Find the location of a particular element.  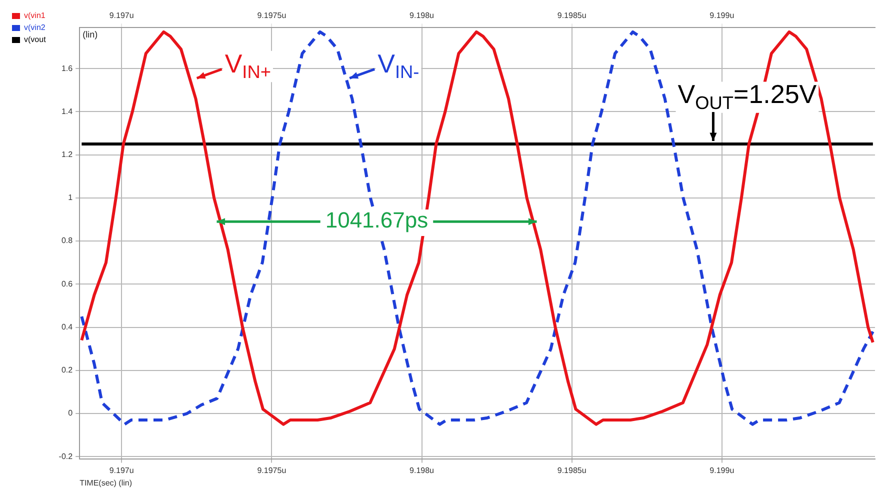

legend-label: v(vout is located at coordinates (35, 39).